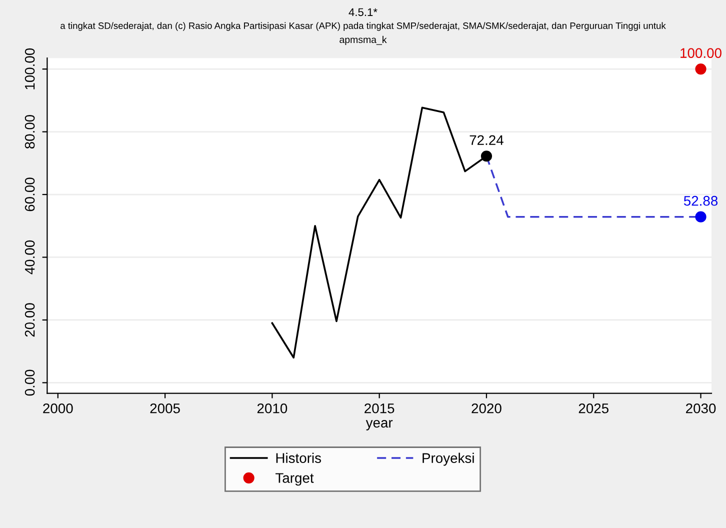 The width and height of the screenshot is (726, 528). What do you see at coordinates (701, 408) in the screenshot?
I see `x-tick-label: 2030` at bounding box center [701, 408].